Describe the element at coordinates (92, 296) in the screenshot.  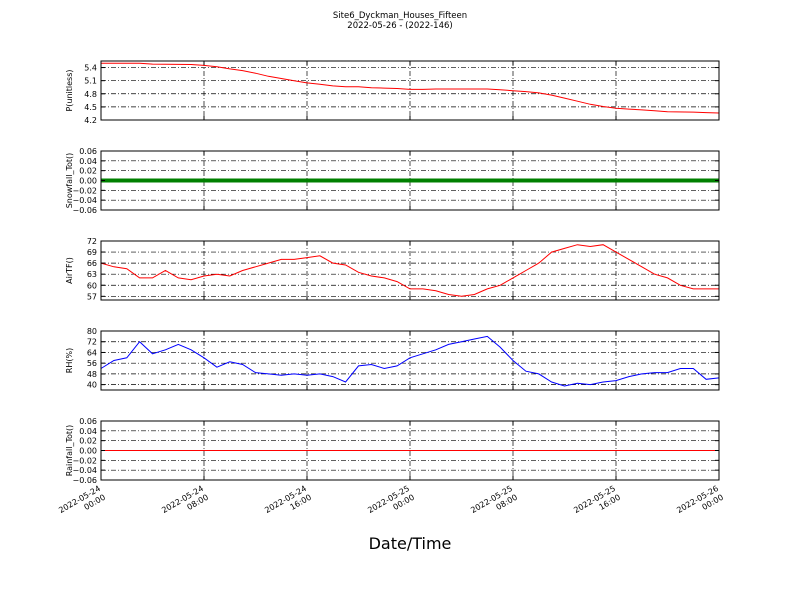
I see `y-tick-label: 57` at that location.